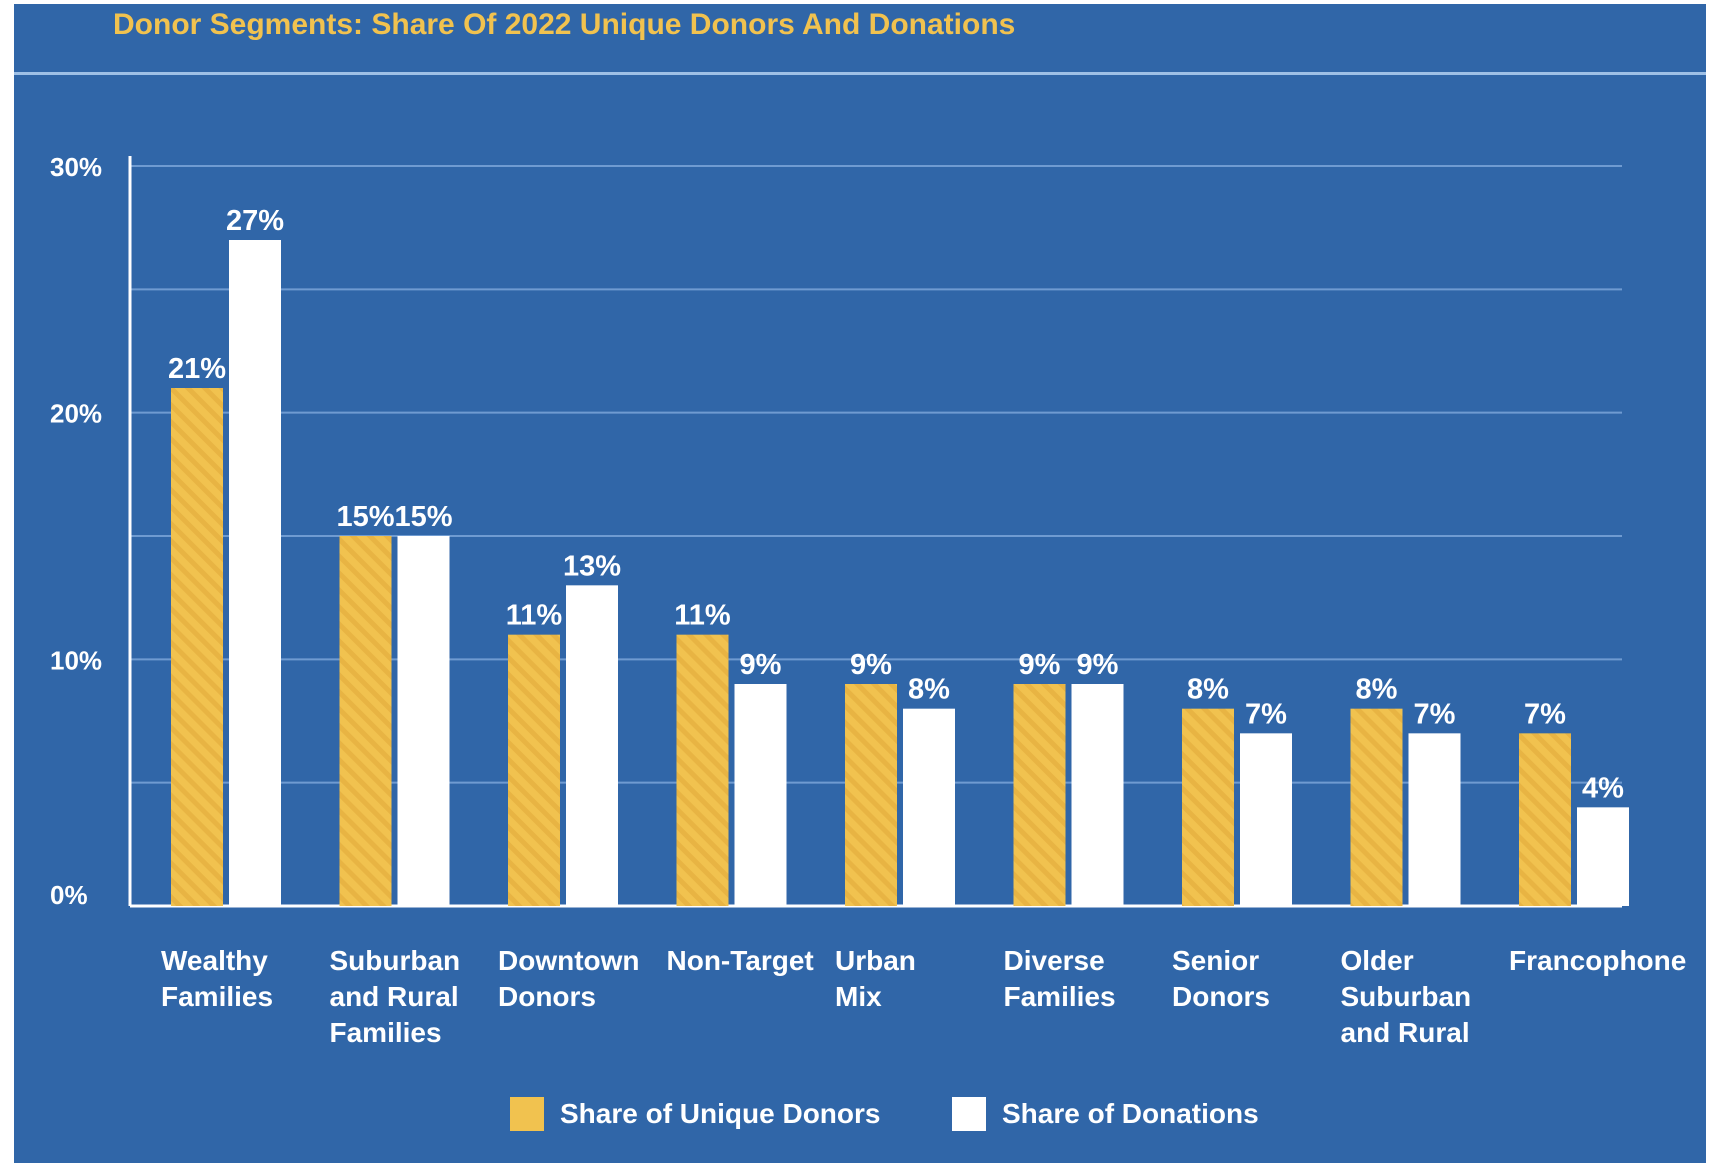  Describe the element at coordinates (720, 1113) in the screenshot. I see `legend-label-unique-donors: Share of Unique Donors` at that location.